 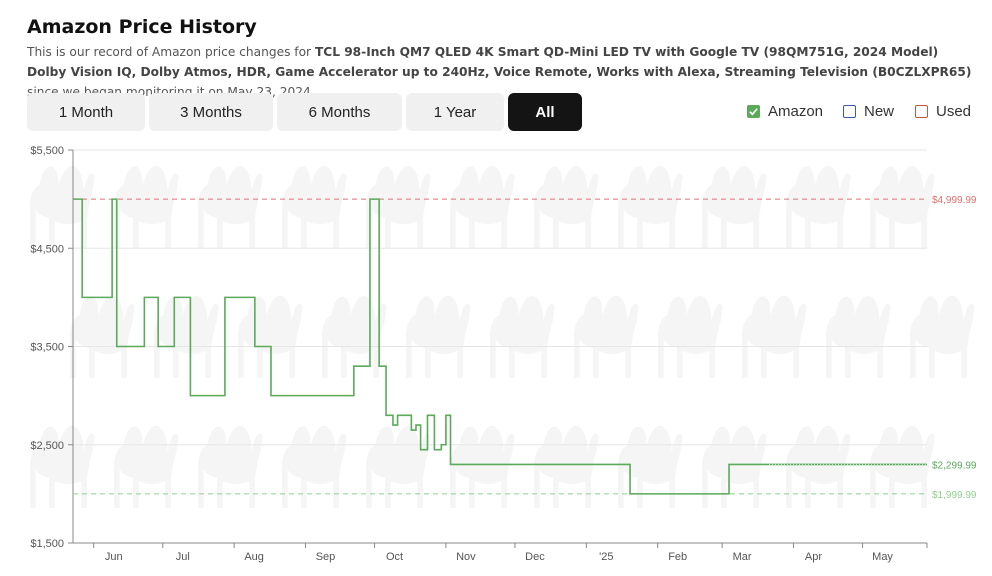 I want to click on current-price-label: $2,299.99, so click(x=954, y=465).